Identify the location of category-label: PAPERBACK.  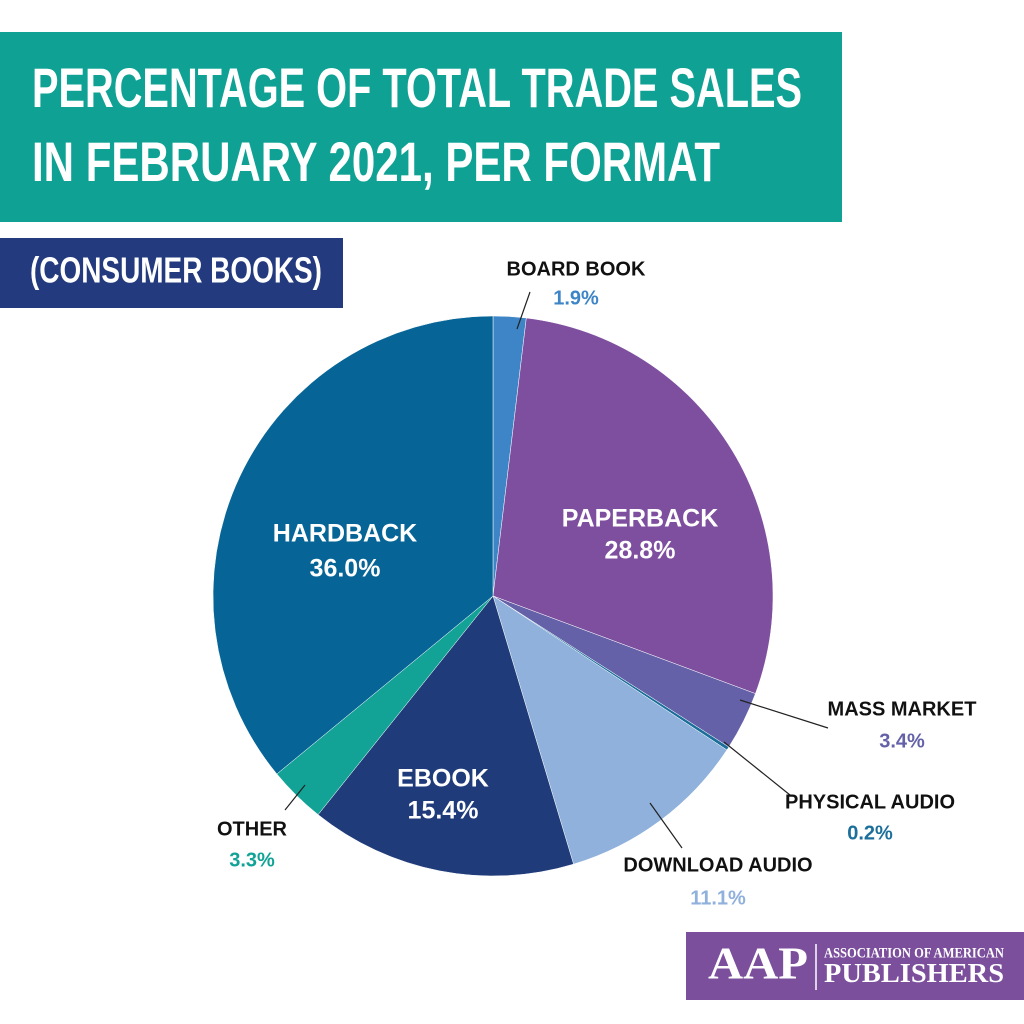
(640, 519).